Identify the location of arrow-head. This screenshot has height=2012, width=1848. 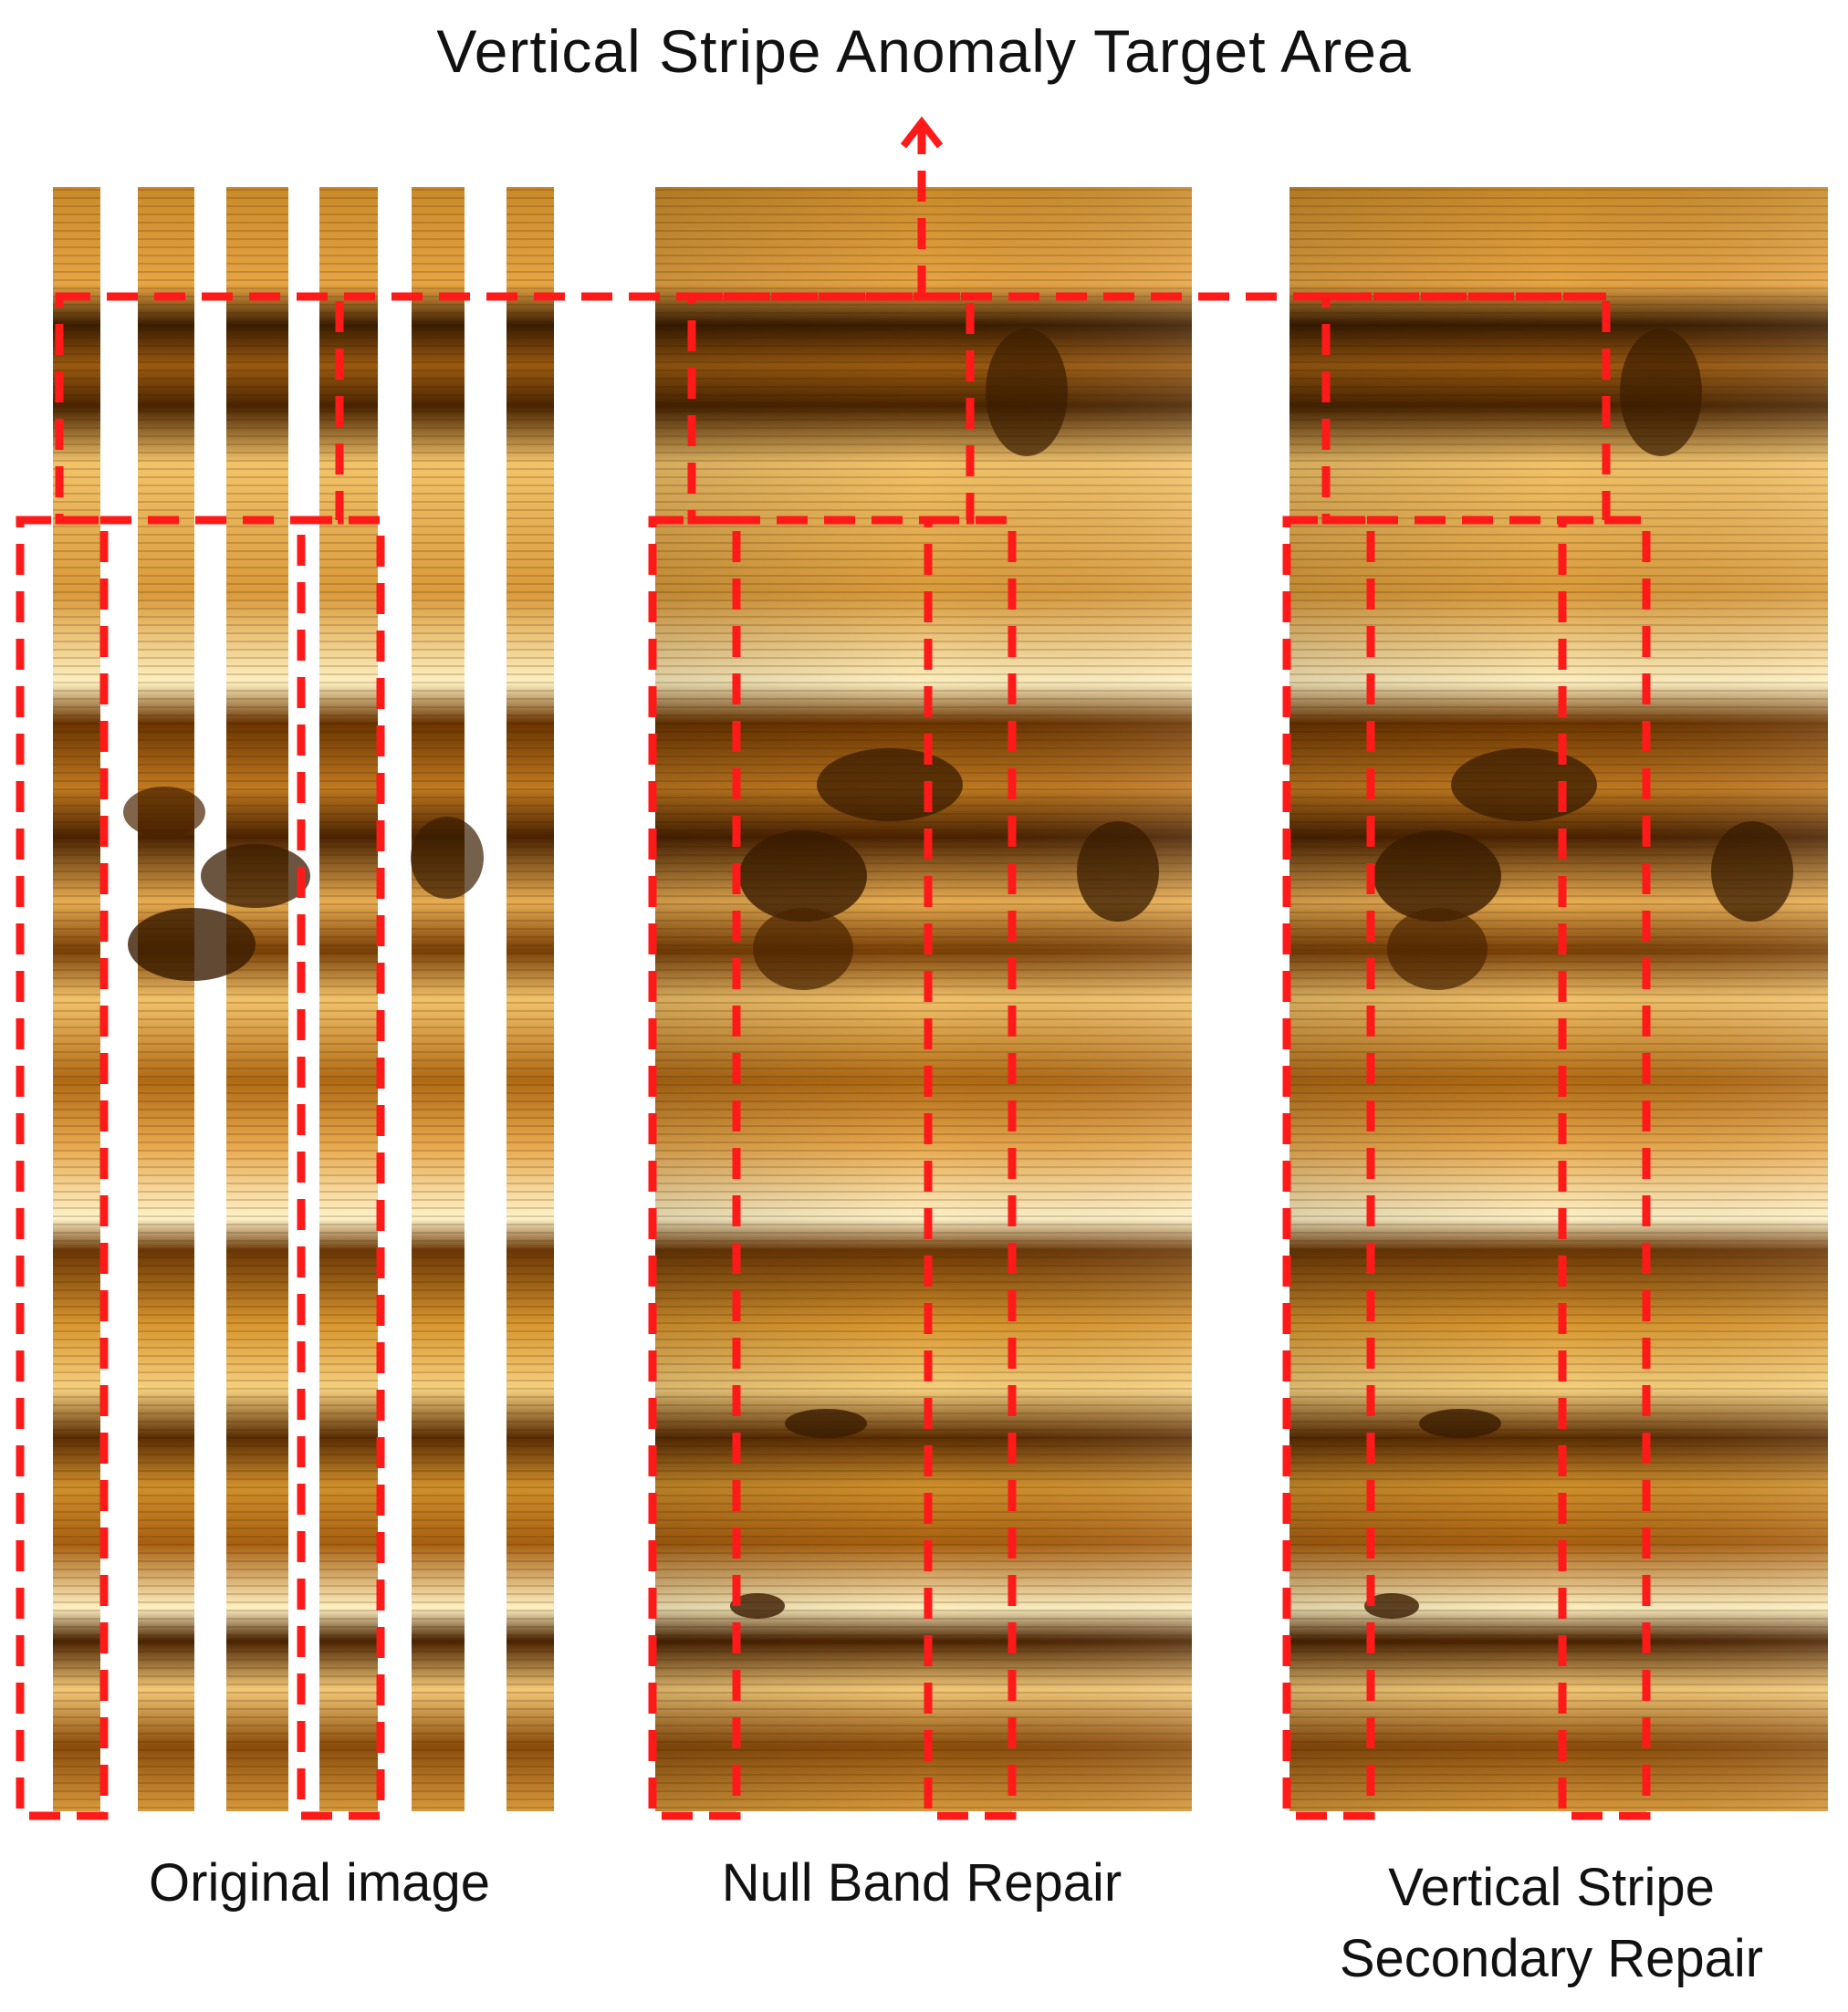
(922, 132).